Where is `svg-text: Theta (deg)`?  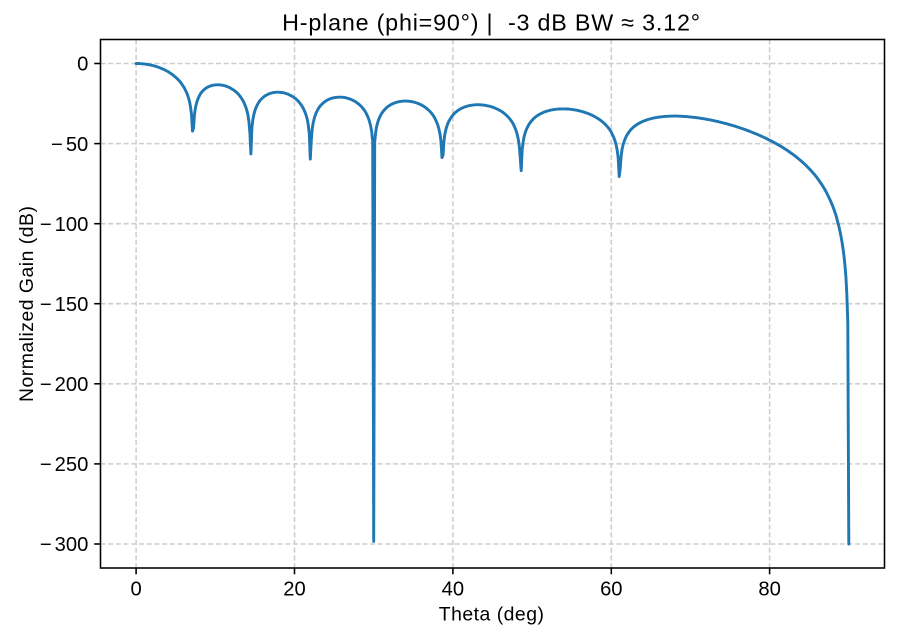
svg-text: Theta (deg) is located at coordinates (492, 615).